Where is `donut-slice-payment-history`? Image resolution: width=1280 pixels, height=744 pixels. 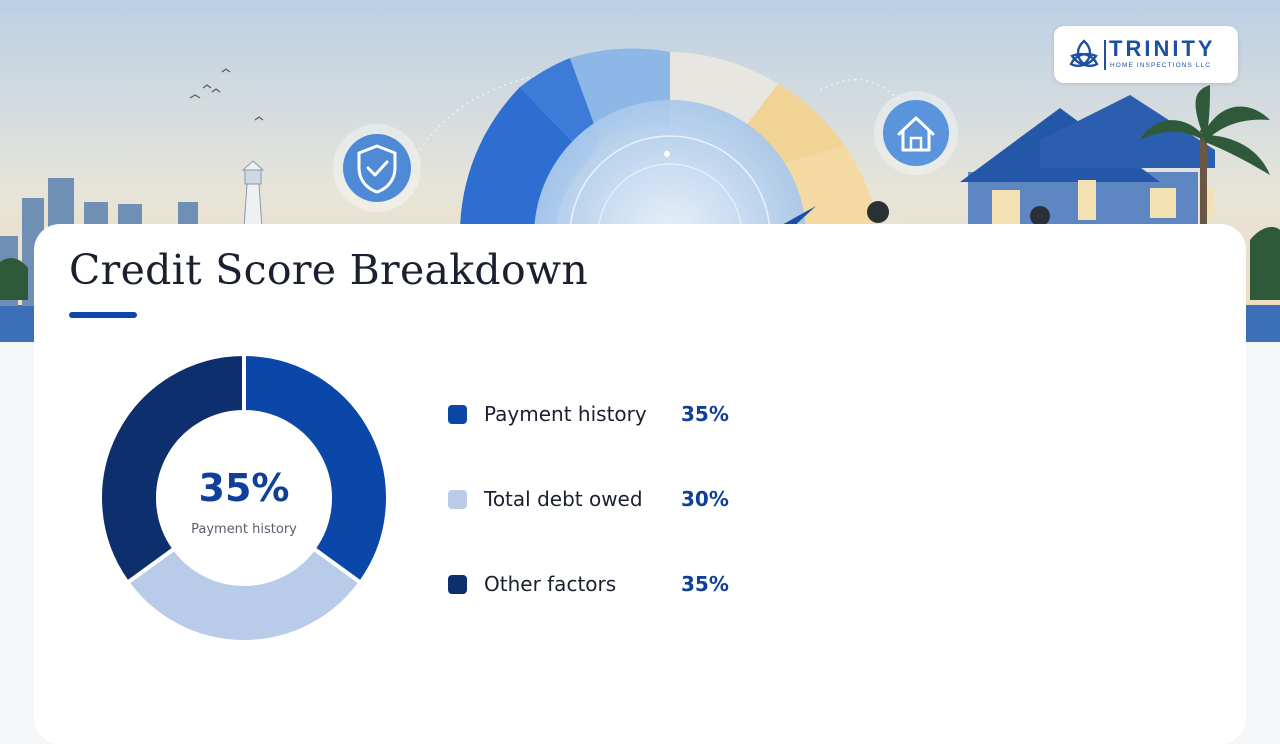 donut-slice-payment-history is located at coordinates (316, 469).